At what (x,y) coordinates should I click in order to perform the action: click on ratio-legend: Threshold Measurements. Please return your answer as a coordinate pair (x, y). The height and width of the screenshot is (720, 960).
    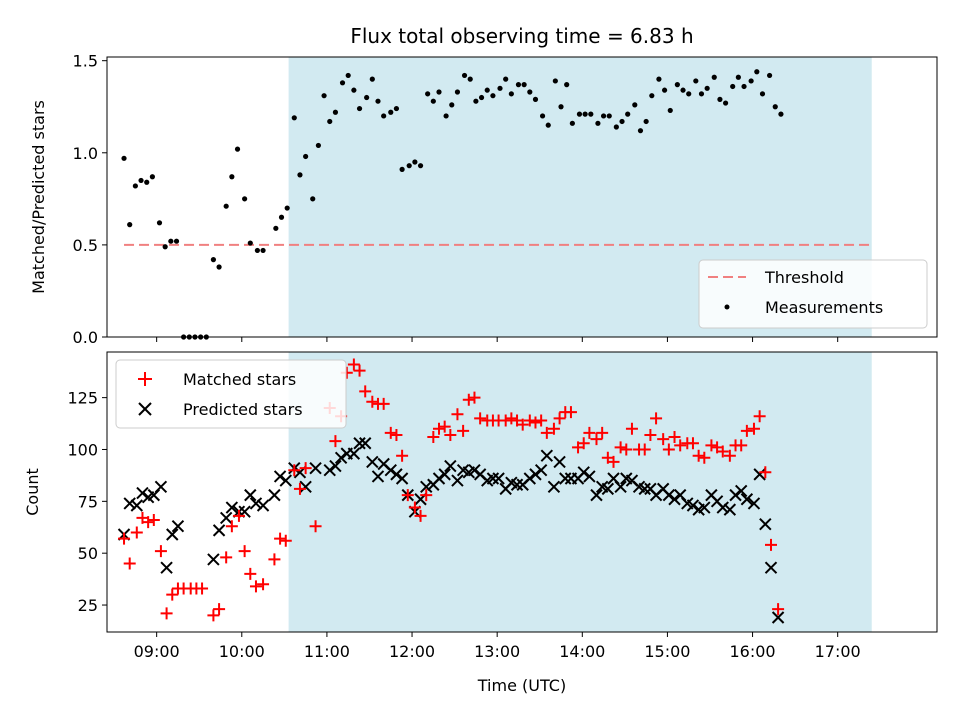
    Looking at the image, I should click on (813, 294).